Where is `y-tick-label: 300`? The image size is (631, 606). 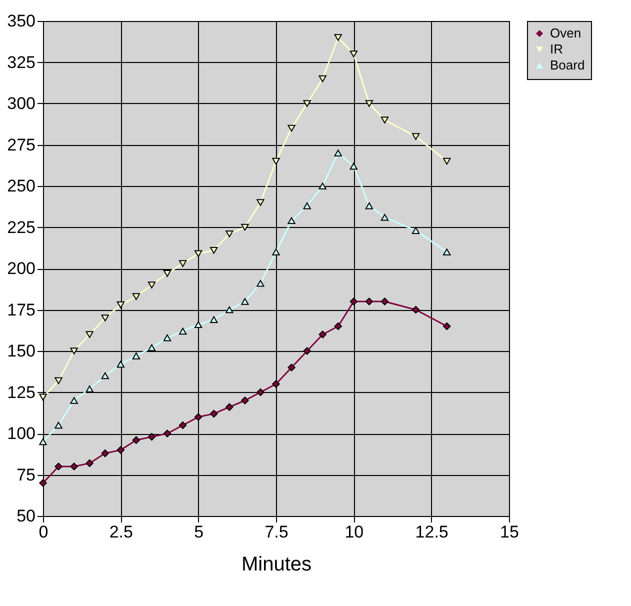
y-tick-label: 300 is located at coordinates (21, 103).